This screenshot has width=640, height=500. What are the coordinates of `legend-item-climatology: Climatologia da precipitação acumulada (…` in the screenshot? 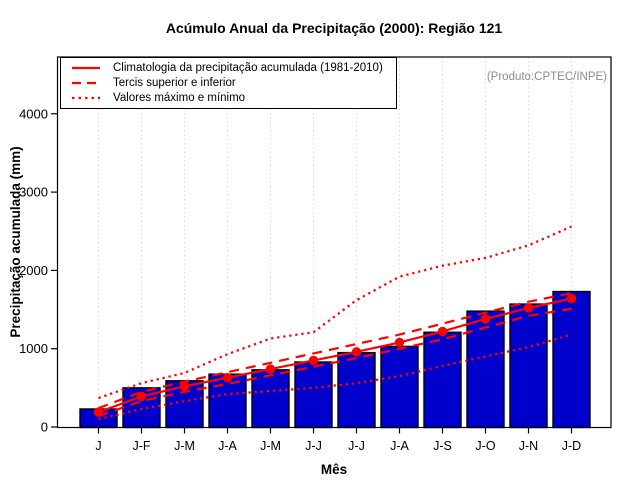 It's located at (231, 68).